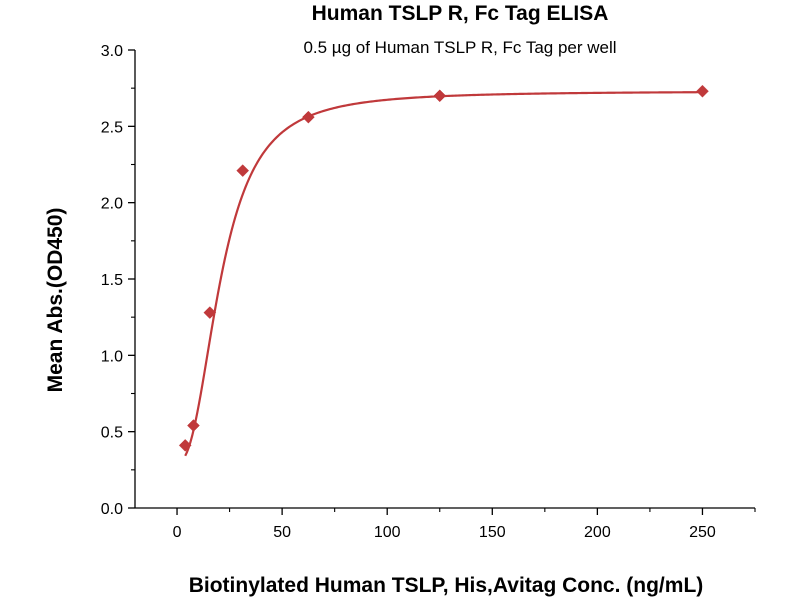 The width and height of the screenshot is (800, 600). I want to click on x-tick-label: 50, so click(282, 532).